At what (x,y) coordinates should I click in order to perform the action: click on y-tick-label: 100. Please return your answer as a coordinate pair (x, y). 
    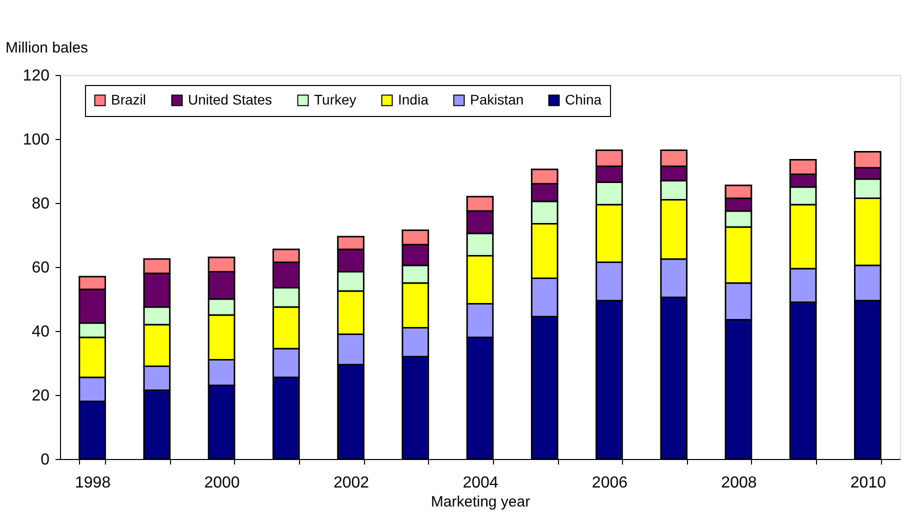
    Looking at the image, I should click on (36, 140).